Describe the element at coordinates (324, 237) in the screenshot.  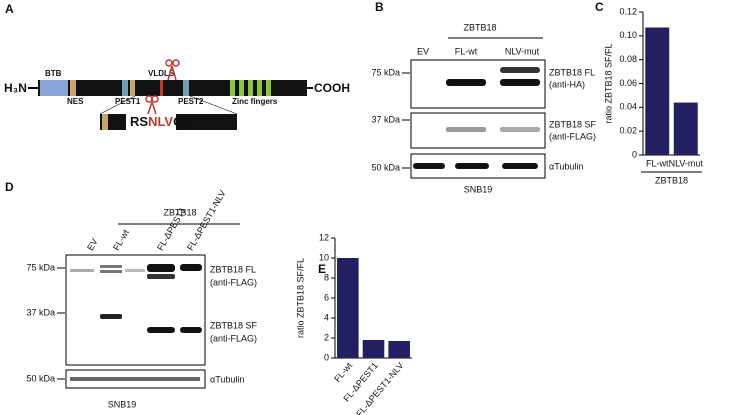
I see `y-tick-label: 12` at that location.